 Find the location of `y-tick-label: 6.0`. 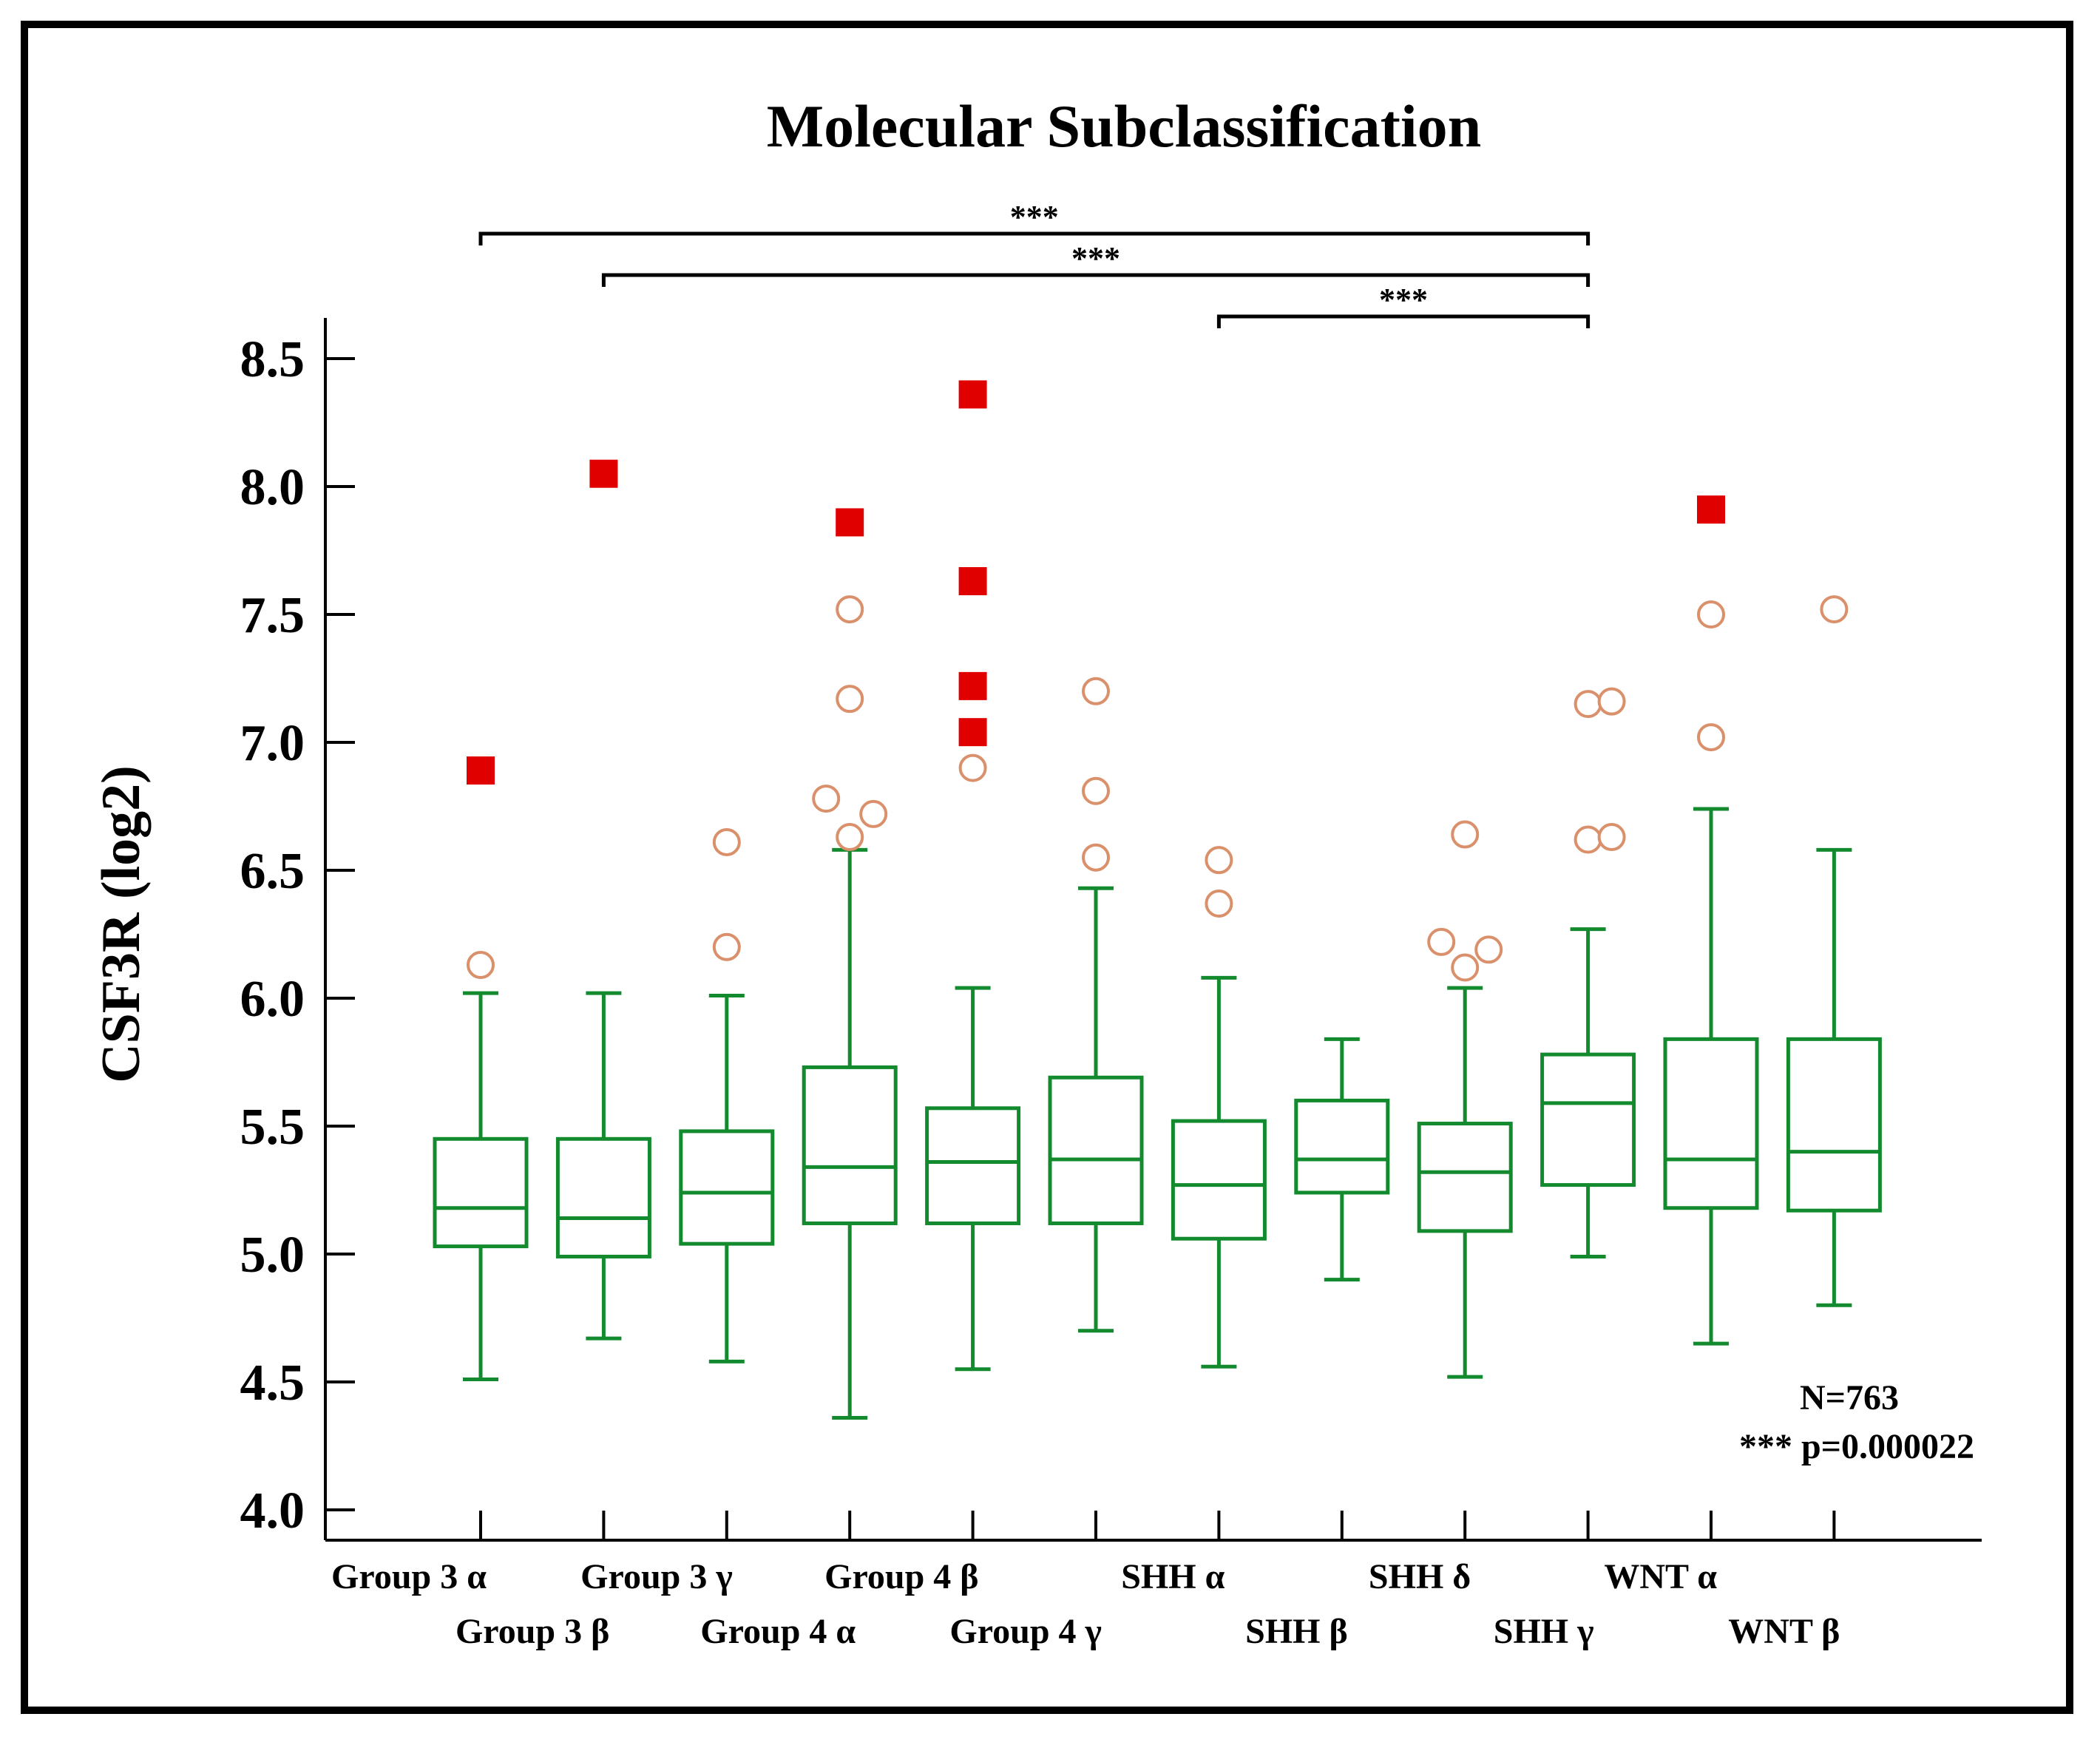

y-tick-label: 6.0 is located at coordinates (272, 1000).